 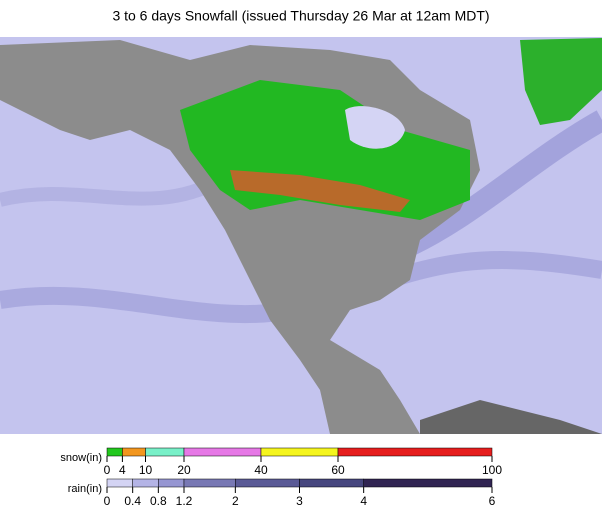 What do you see at coordinates (492, 470) in the screenshot?
I see `legend-tick-label: 100` at bounding box center [492, 470].